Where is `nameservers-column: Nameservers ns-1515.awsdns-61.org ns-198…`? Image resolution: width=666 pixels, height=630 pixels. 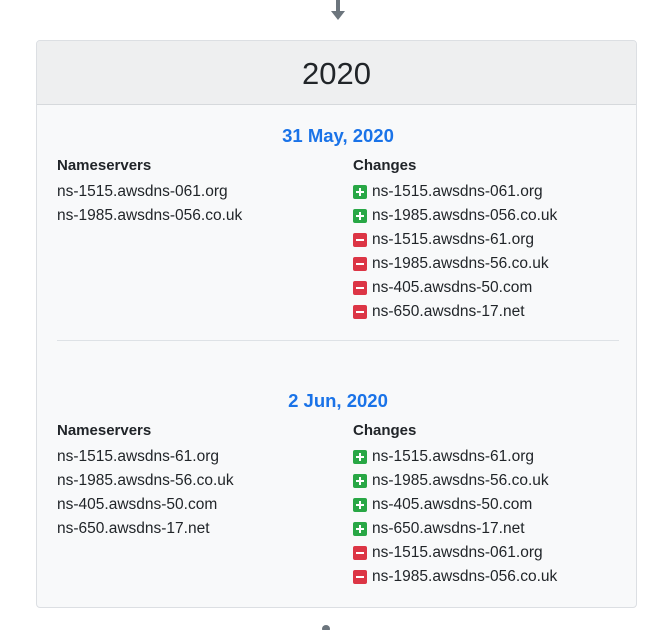
nameservers-column: Nameservers ns-1515.awsdns-61.org ns-198… is located at coordinates (145, 481).